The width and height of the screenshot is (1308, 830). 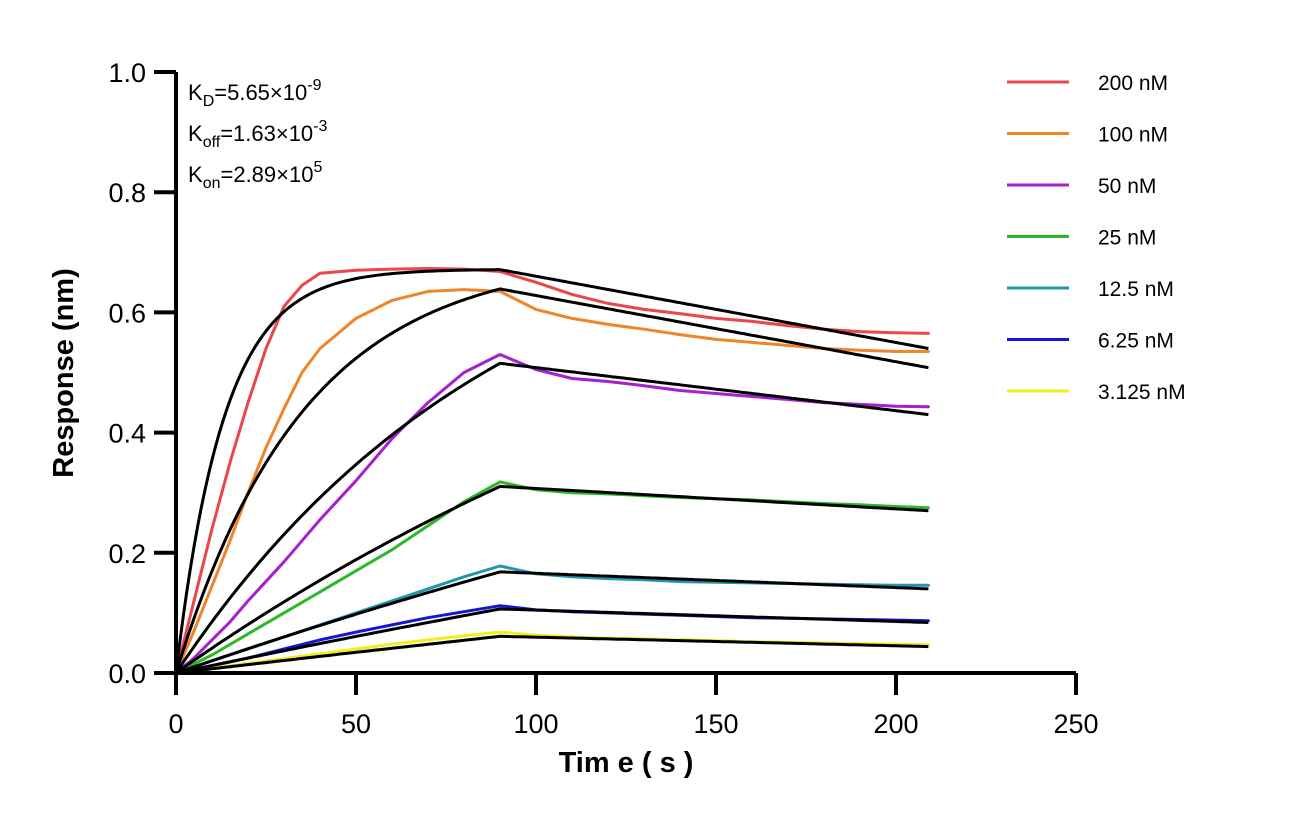 I want to click on legend-label: 100 nM, so click(x=1133, y=135).